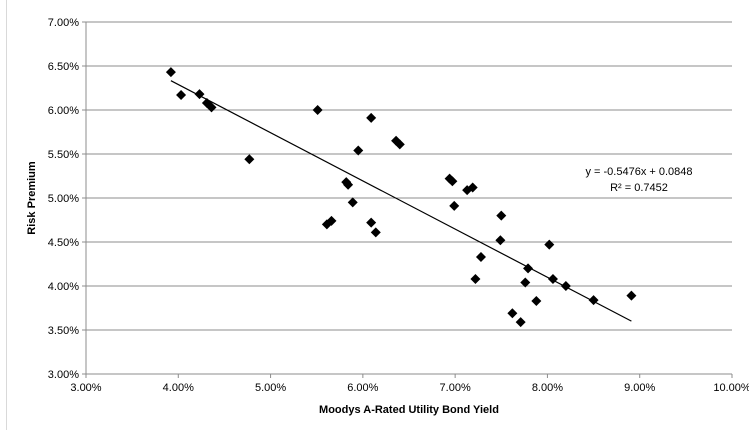 The width and height of the screenshot is (749, 435). What do you see at coordinates (85, 388) in the screenshot?
I see `x-tick-label: 3.00%` at bounding box center [85, 388].